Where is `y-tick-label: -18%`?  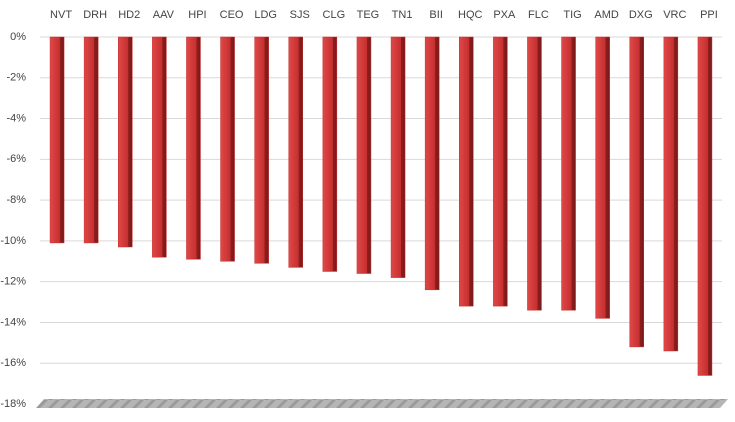
y-tick-label: -18% is located at coordinates (13, 404).